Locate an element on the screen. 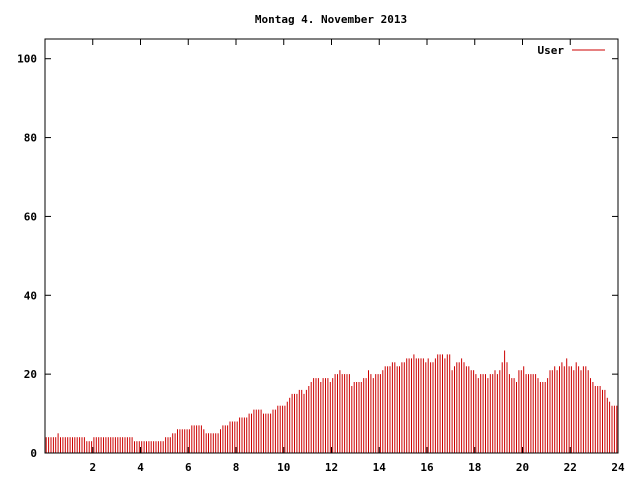  y-tick-label: 40 is located at coordinates (30, 295).